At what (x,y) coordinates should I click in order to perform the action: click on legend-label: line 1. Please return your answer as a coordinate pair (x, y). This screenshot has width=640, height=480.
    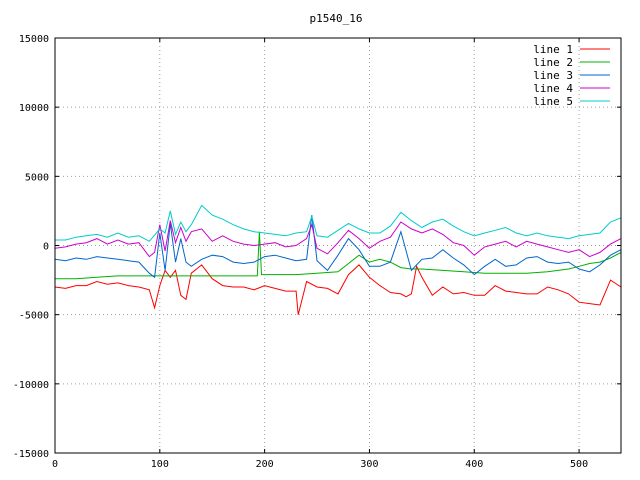
    Looking at the image, I should click on (553, 49).